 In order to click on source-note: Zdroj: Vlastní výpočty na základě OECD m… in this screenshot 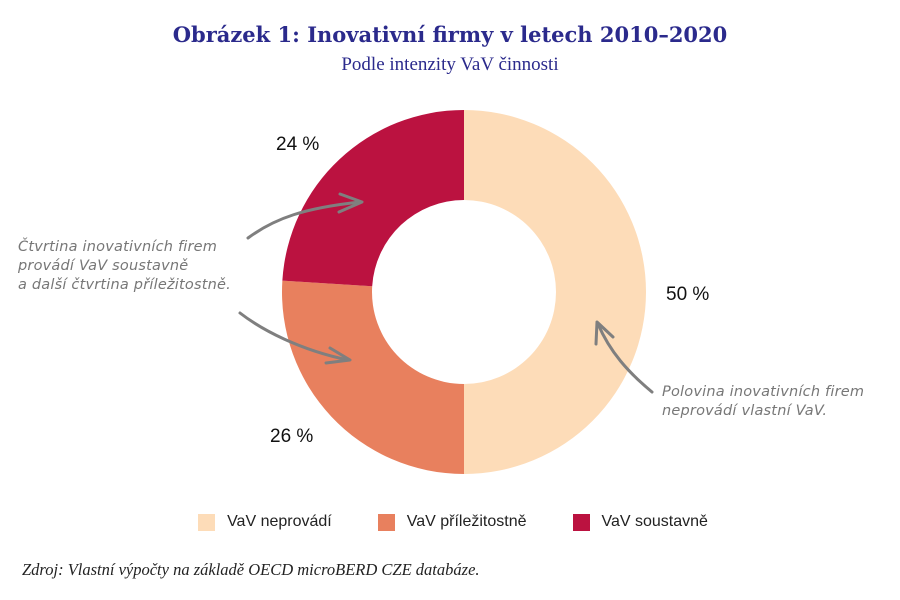, I will do `click(251, 569)`.